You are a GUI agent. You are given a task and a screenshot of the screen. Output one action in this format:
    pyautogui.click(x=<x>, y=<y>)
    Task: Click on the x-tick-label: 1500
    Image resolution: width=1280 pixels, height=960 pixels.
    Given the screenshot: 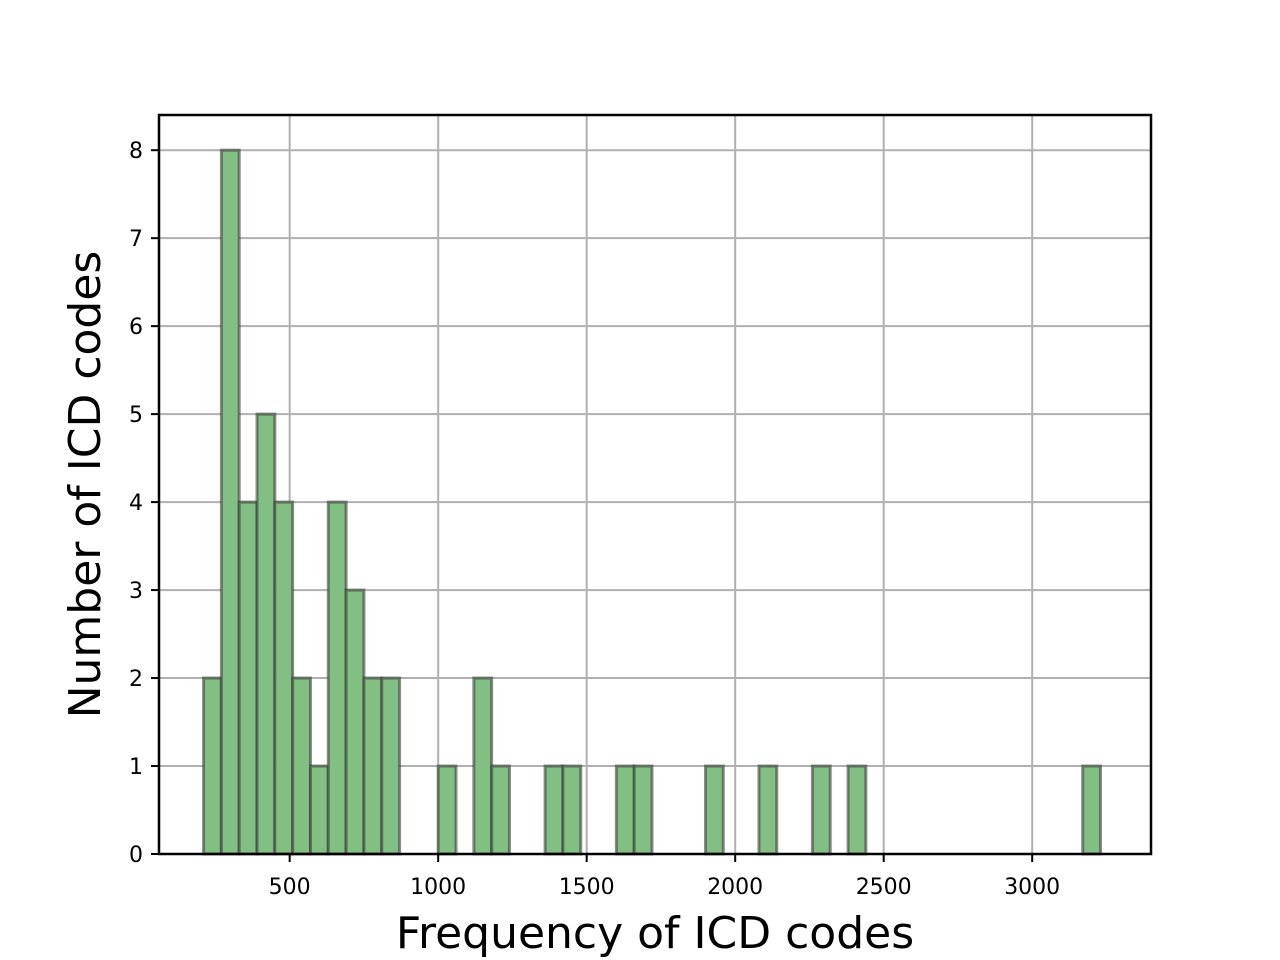 What is the action you would take?
    pyautogui.click(x=587, y=887)
    